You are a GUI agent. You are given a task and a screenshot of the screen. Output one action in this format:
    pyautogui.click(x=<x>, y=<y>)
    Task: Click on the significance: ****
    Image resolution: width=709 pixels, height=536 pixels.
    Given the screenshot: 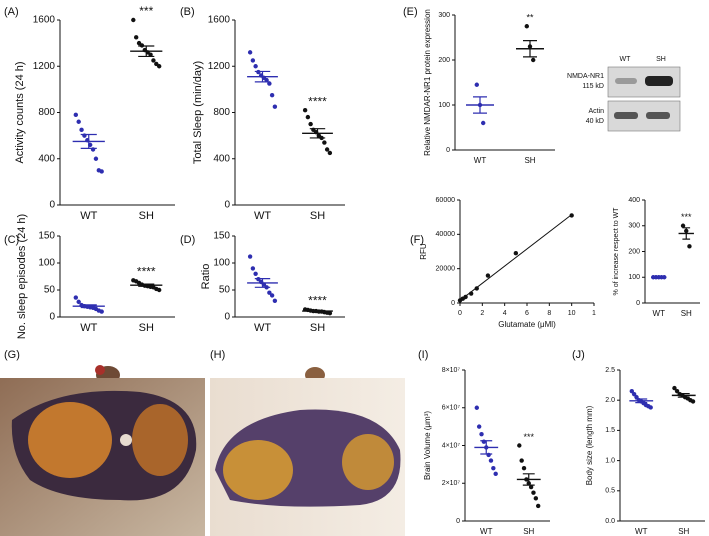 What is the action you would take?
    pyautogui.click(x=317, y=101)
    